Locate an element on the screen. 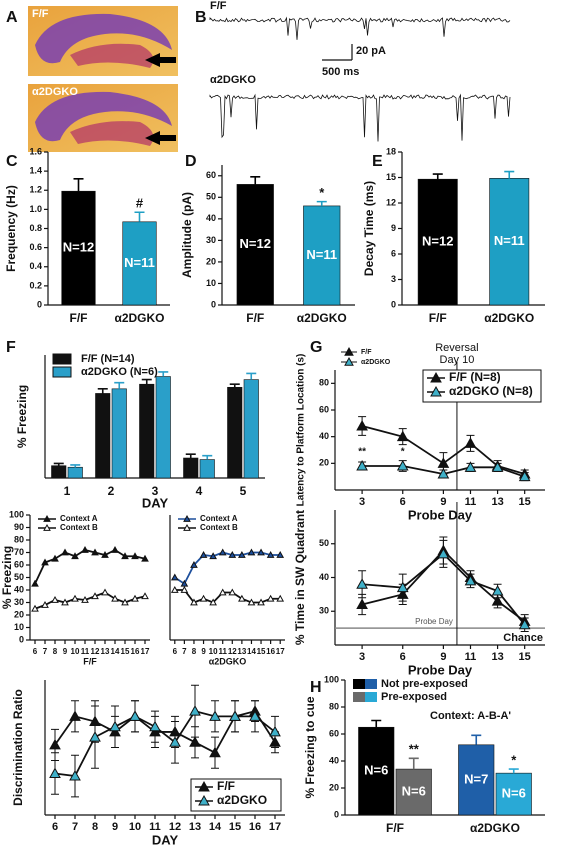  annotation: Day 10 is located at coordinates (457, 360).